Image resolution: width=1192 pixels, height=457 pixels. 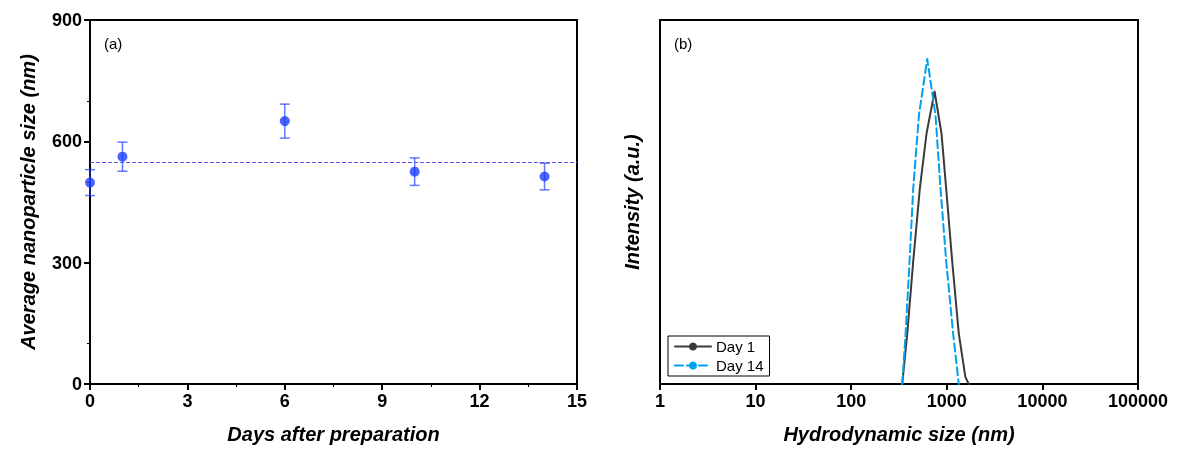 What do you see at coordinates (66, 20) in the screenshot?
I see `y-tick-label: 900` at bounding box center [66, 20].